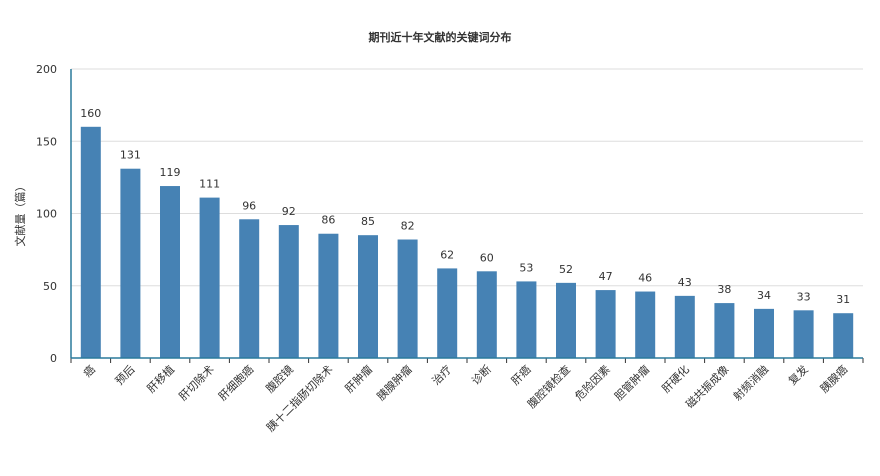 The image size is (880, 476). Describe the element at coordinates (797, 374) in the screenshot. I see `x-tick-label: 复发` at that location.